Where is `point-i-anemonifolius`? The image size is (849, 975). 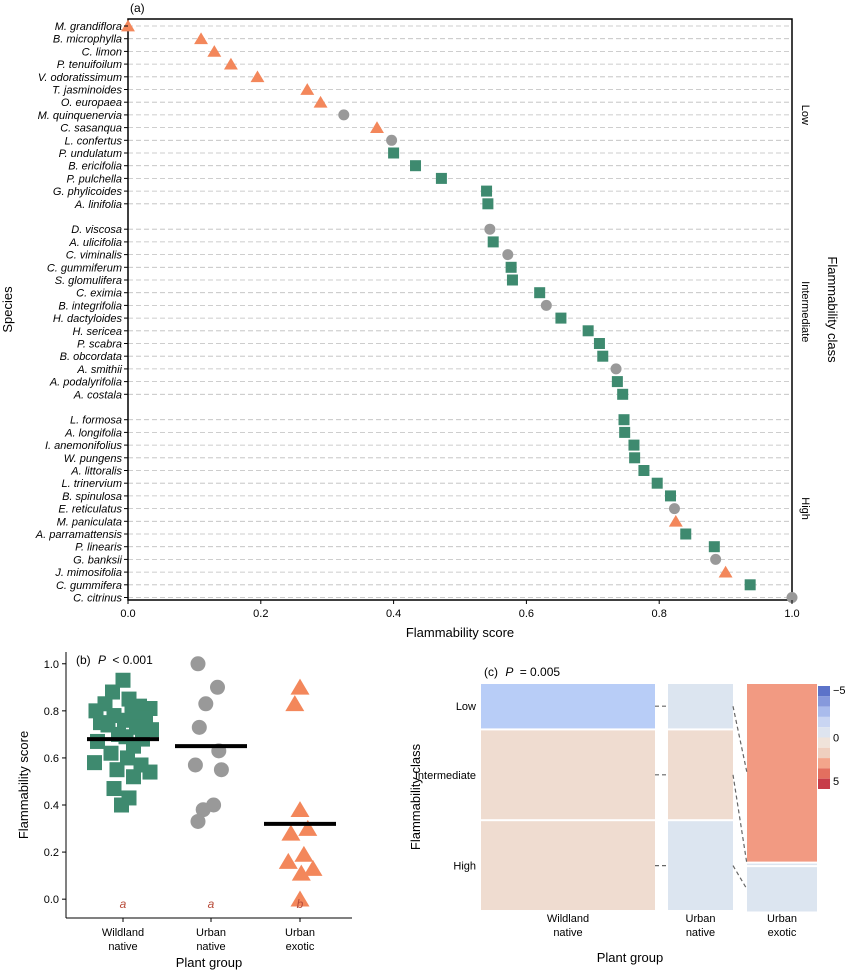
point-i-anemonifolius is located at coordinates (634, 445).